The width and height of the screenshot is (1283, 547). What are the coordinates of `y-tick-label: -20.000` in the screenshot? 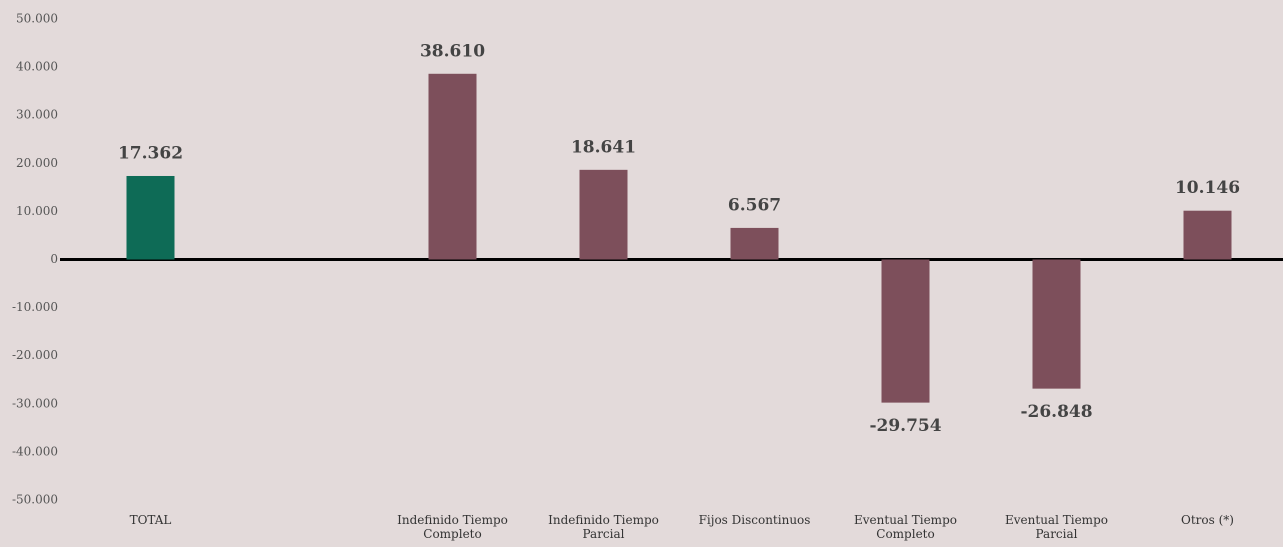 It's located at (35, 355).